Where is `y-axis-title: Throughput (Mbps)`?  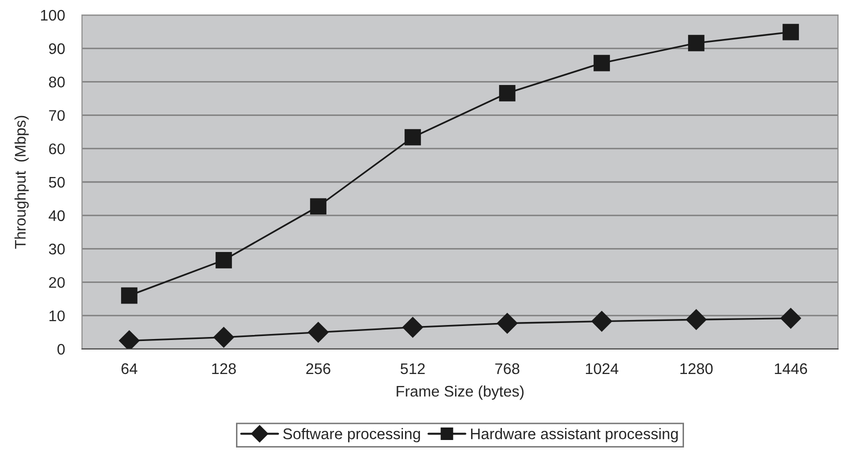 y-axis-title: Throughput (Mbps) is located at coordinates (21, 182).